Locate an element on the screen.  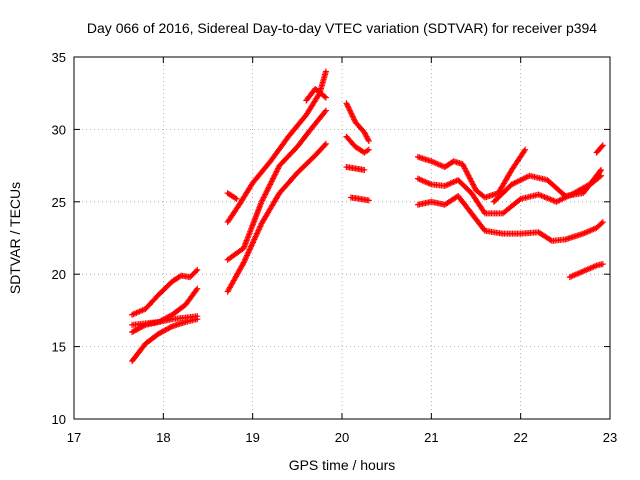
x-tick-label: 23 is located at coordinates (610, 437).